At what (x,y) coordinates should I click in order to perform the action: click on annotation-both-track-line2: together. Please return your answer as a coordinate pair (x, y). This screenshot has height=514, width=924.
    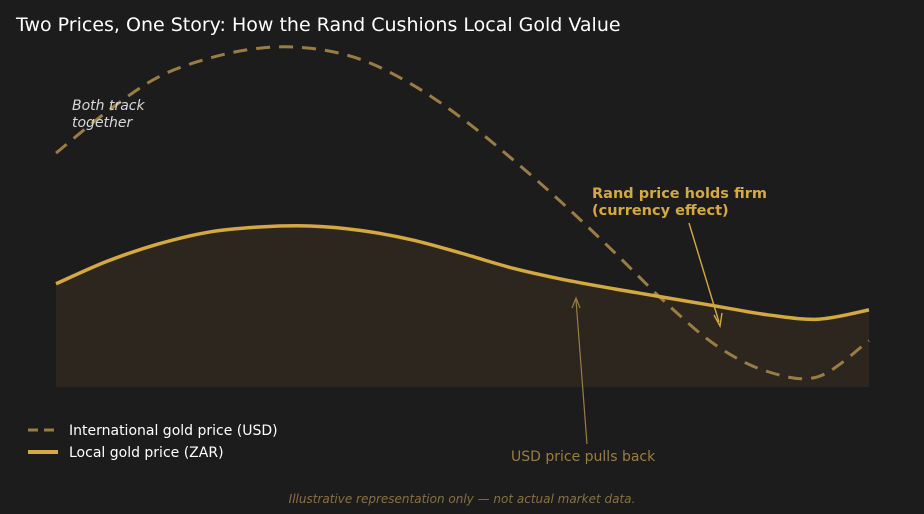
    Looking at the image, I should click on (103, 123).